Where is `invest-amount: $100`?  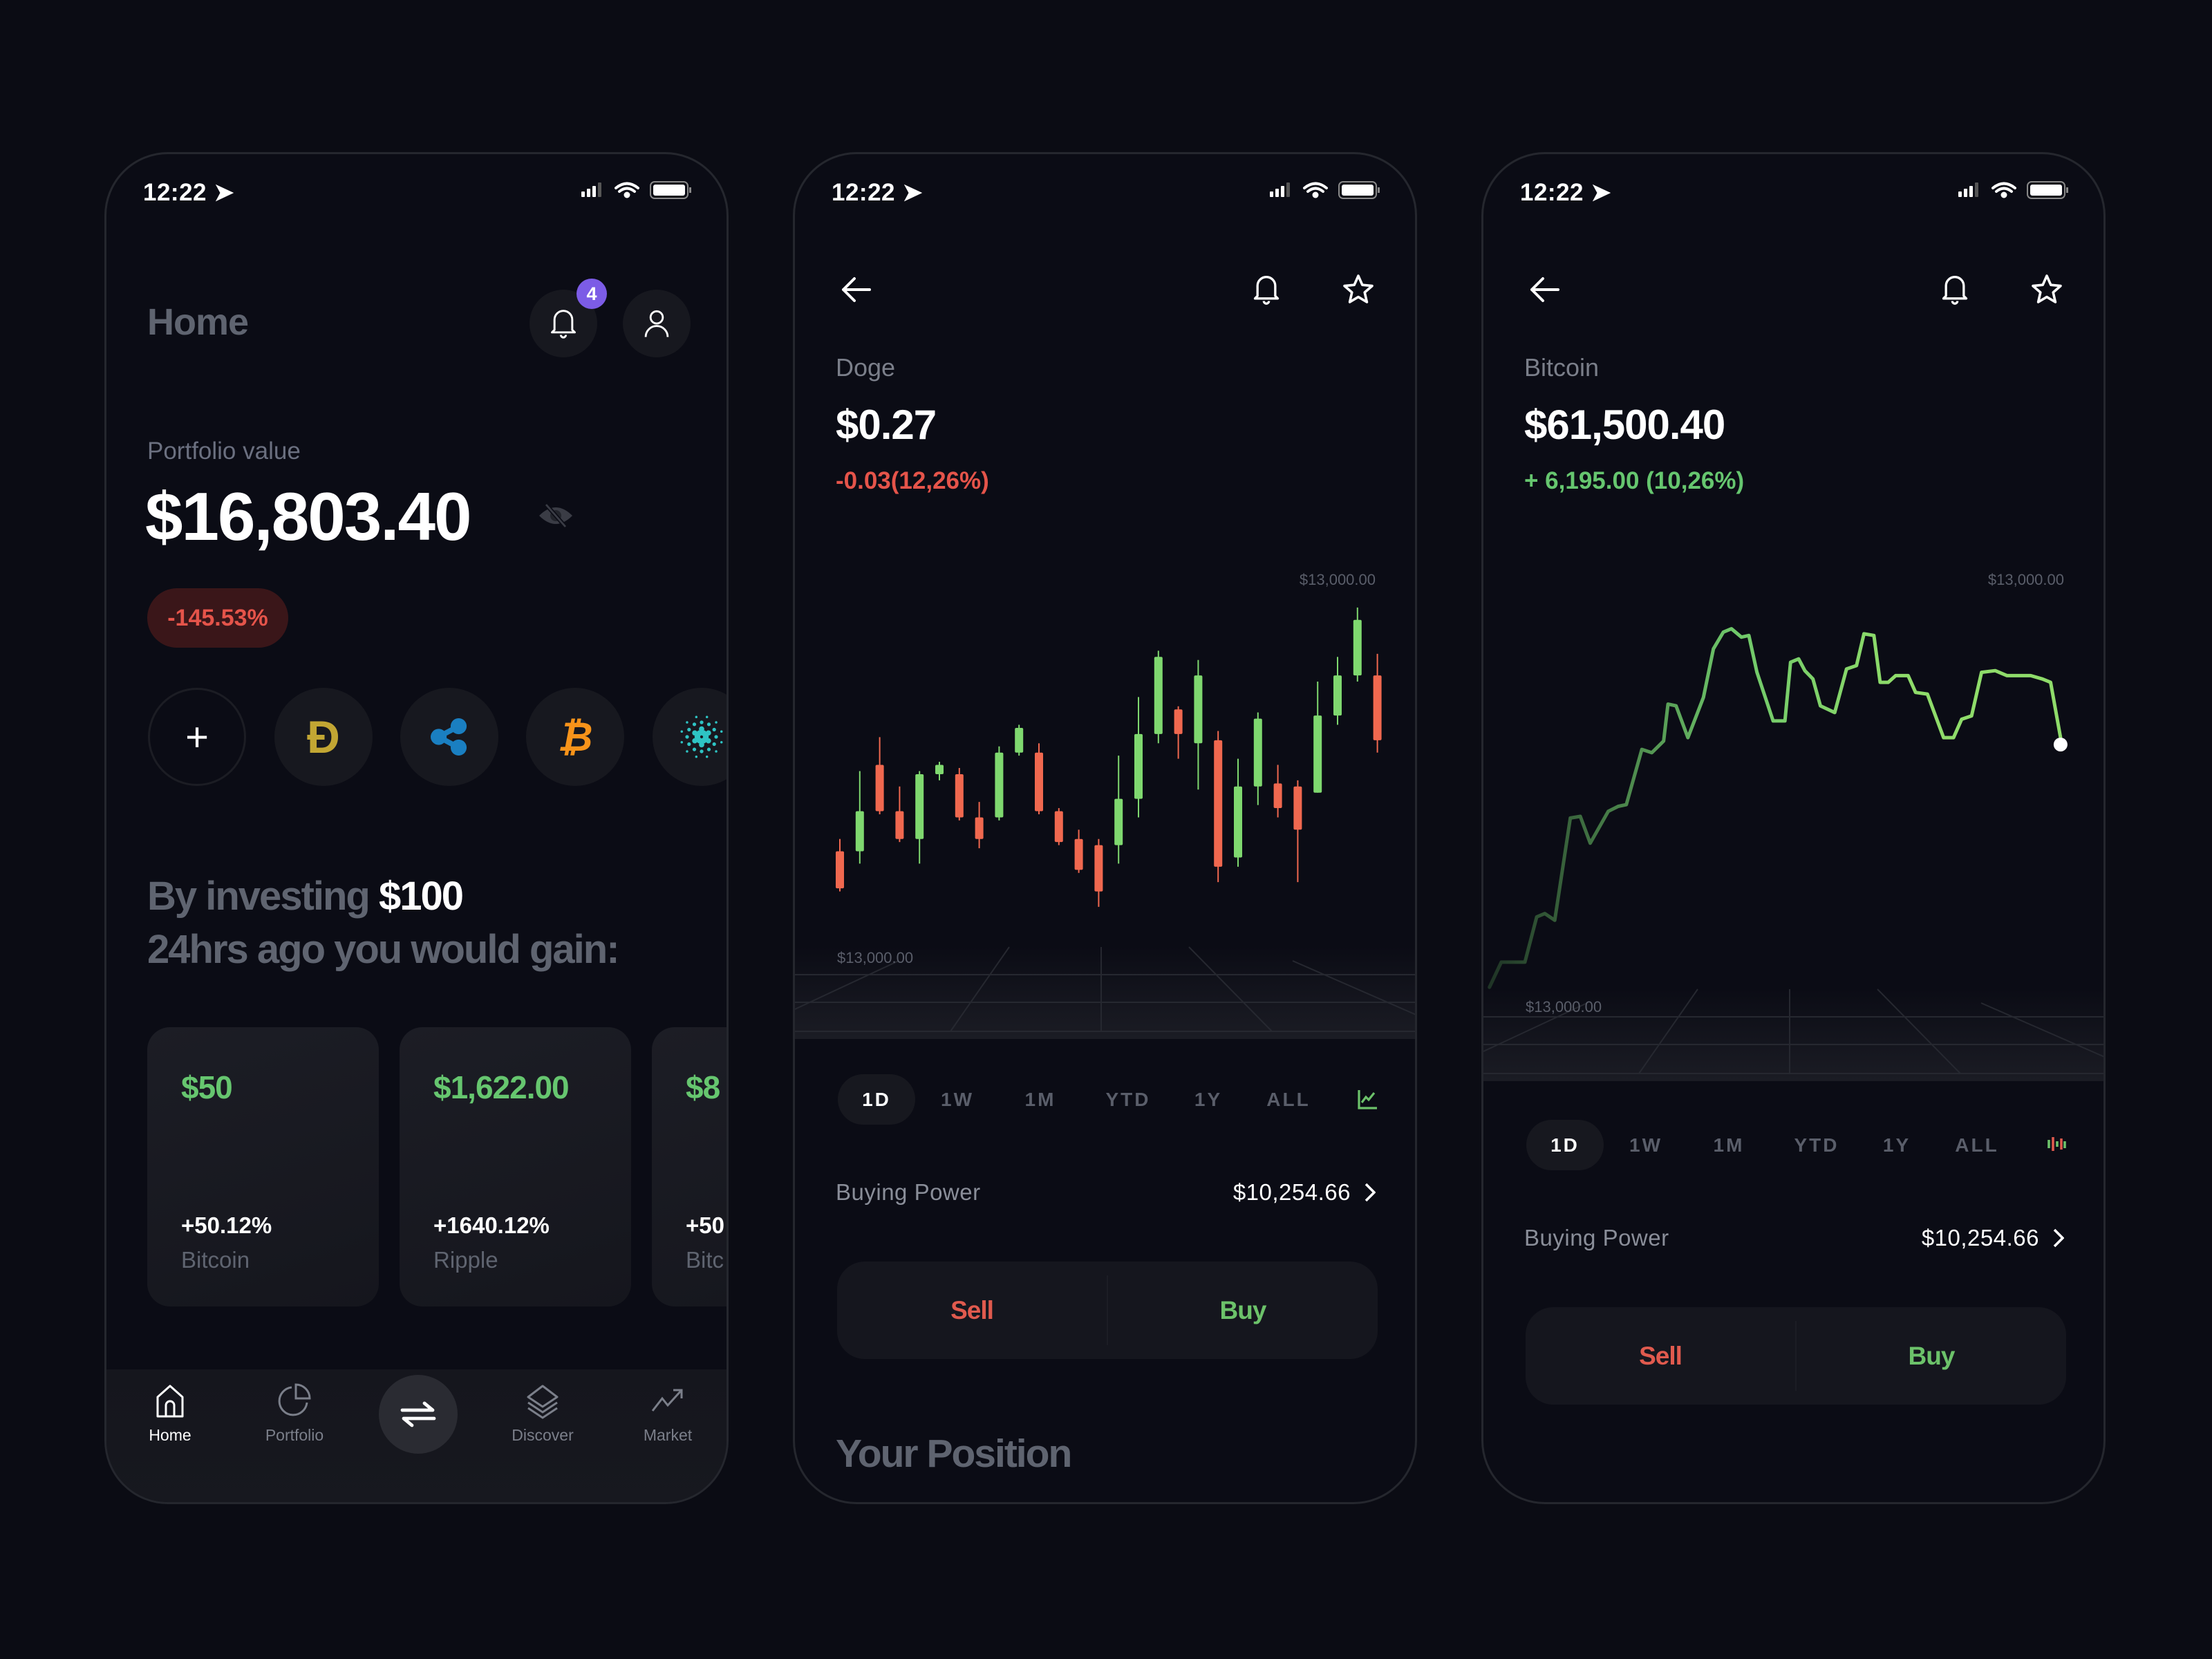
invest-amount: $100 is located at coordinates (421, 896).